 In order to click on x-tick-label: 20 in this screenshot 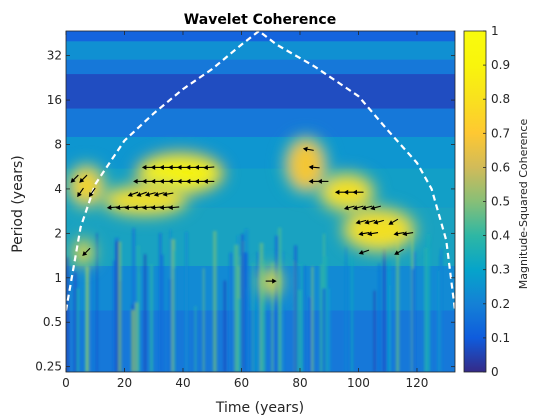, I will do `click(124, 383)`.